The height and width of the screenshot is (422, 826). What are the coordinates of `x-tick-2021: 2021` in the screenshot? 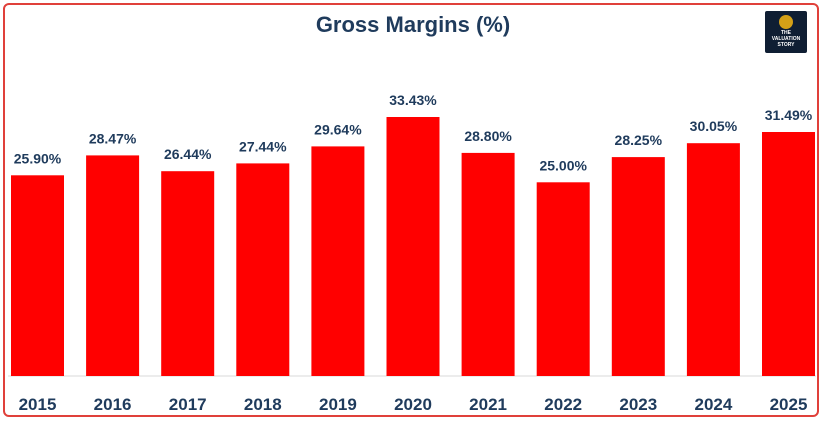 It's located at (488, 404).